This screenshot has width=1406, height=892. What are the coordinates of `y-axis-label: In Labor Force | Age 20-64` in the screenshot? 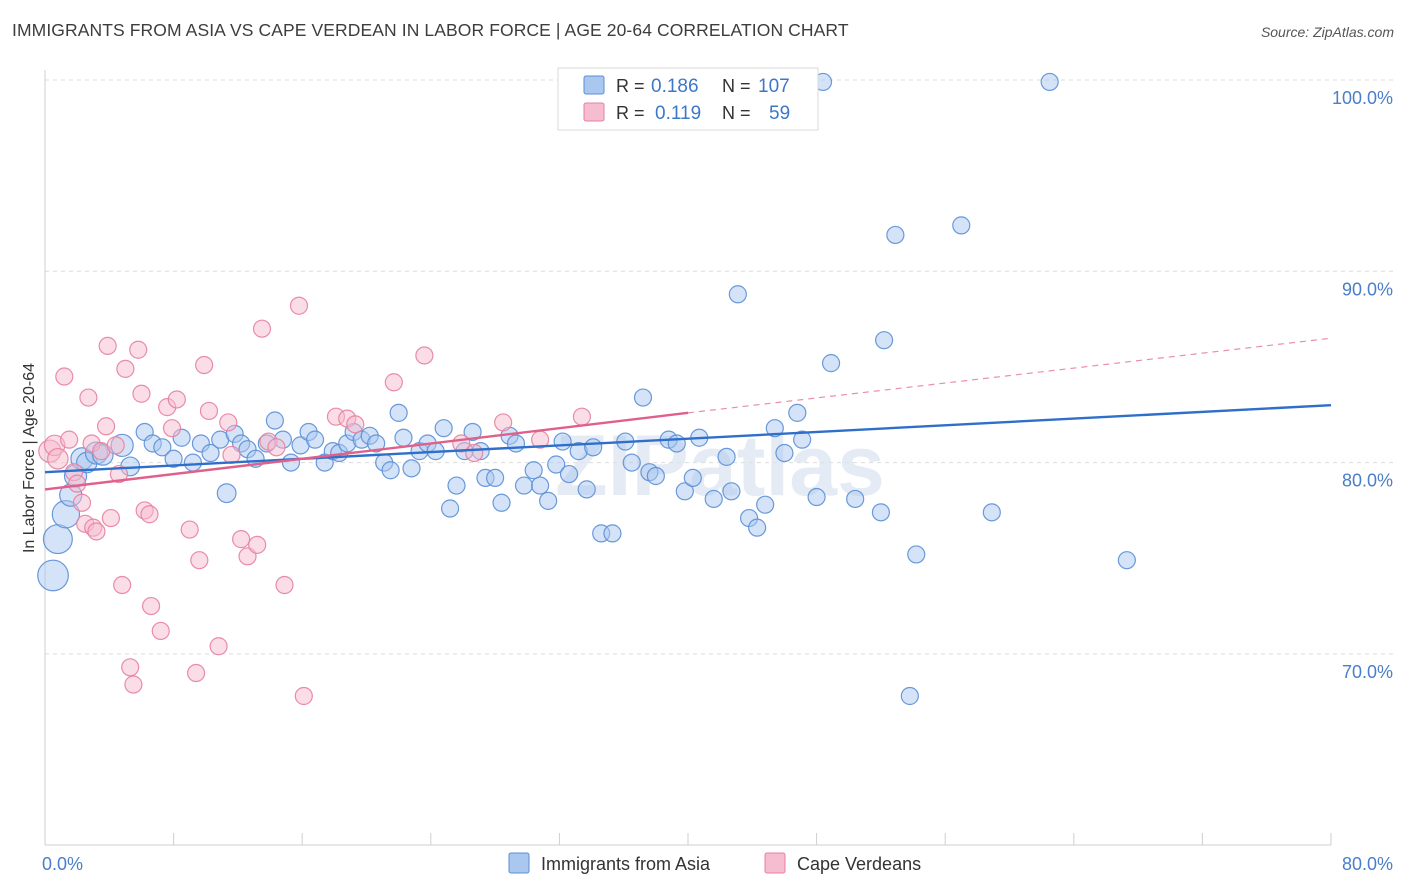 It's located at (29, 458).